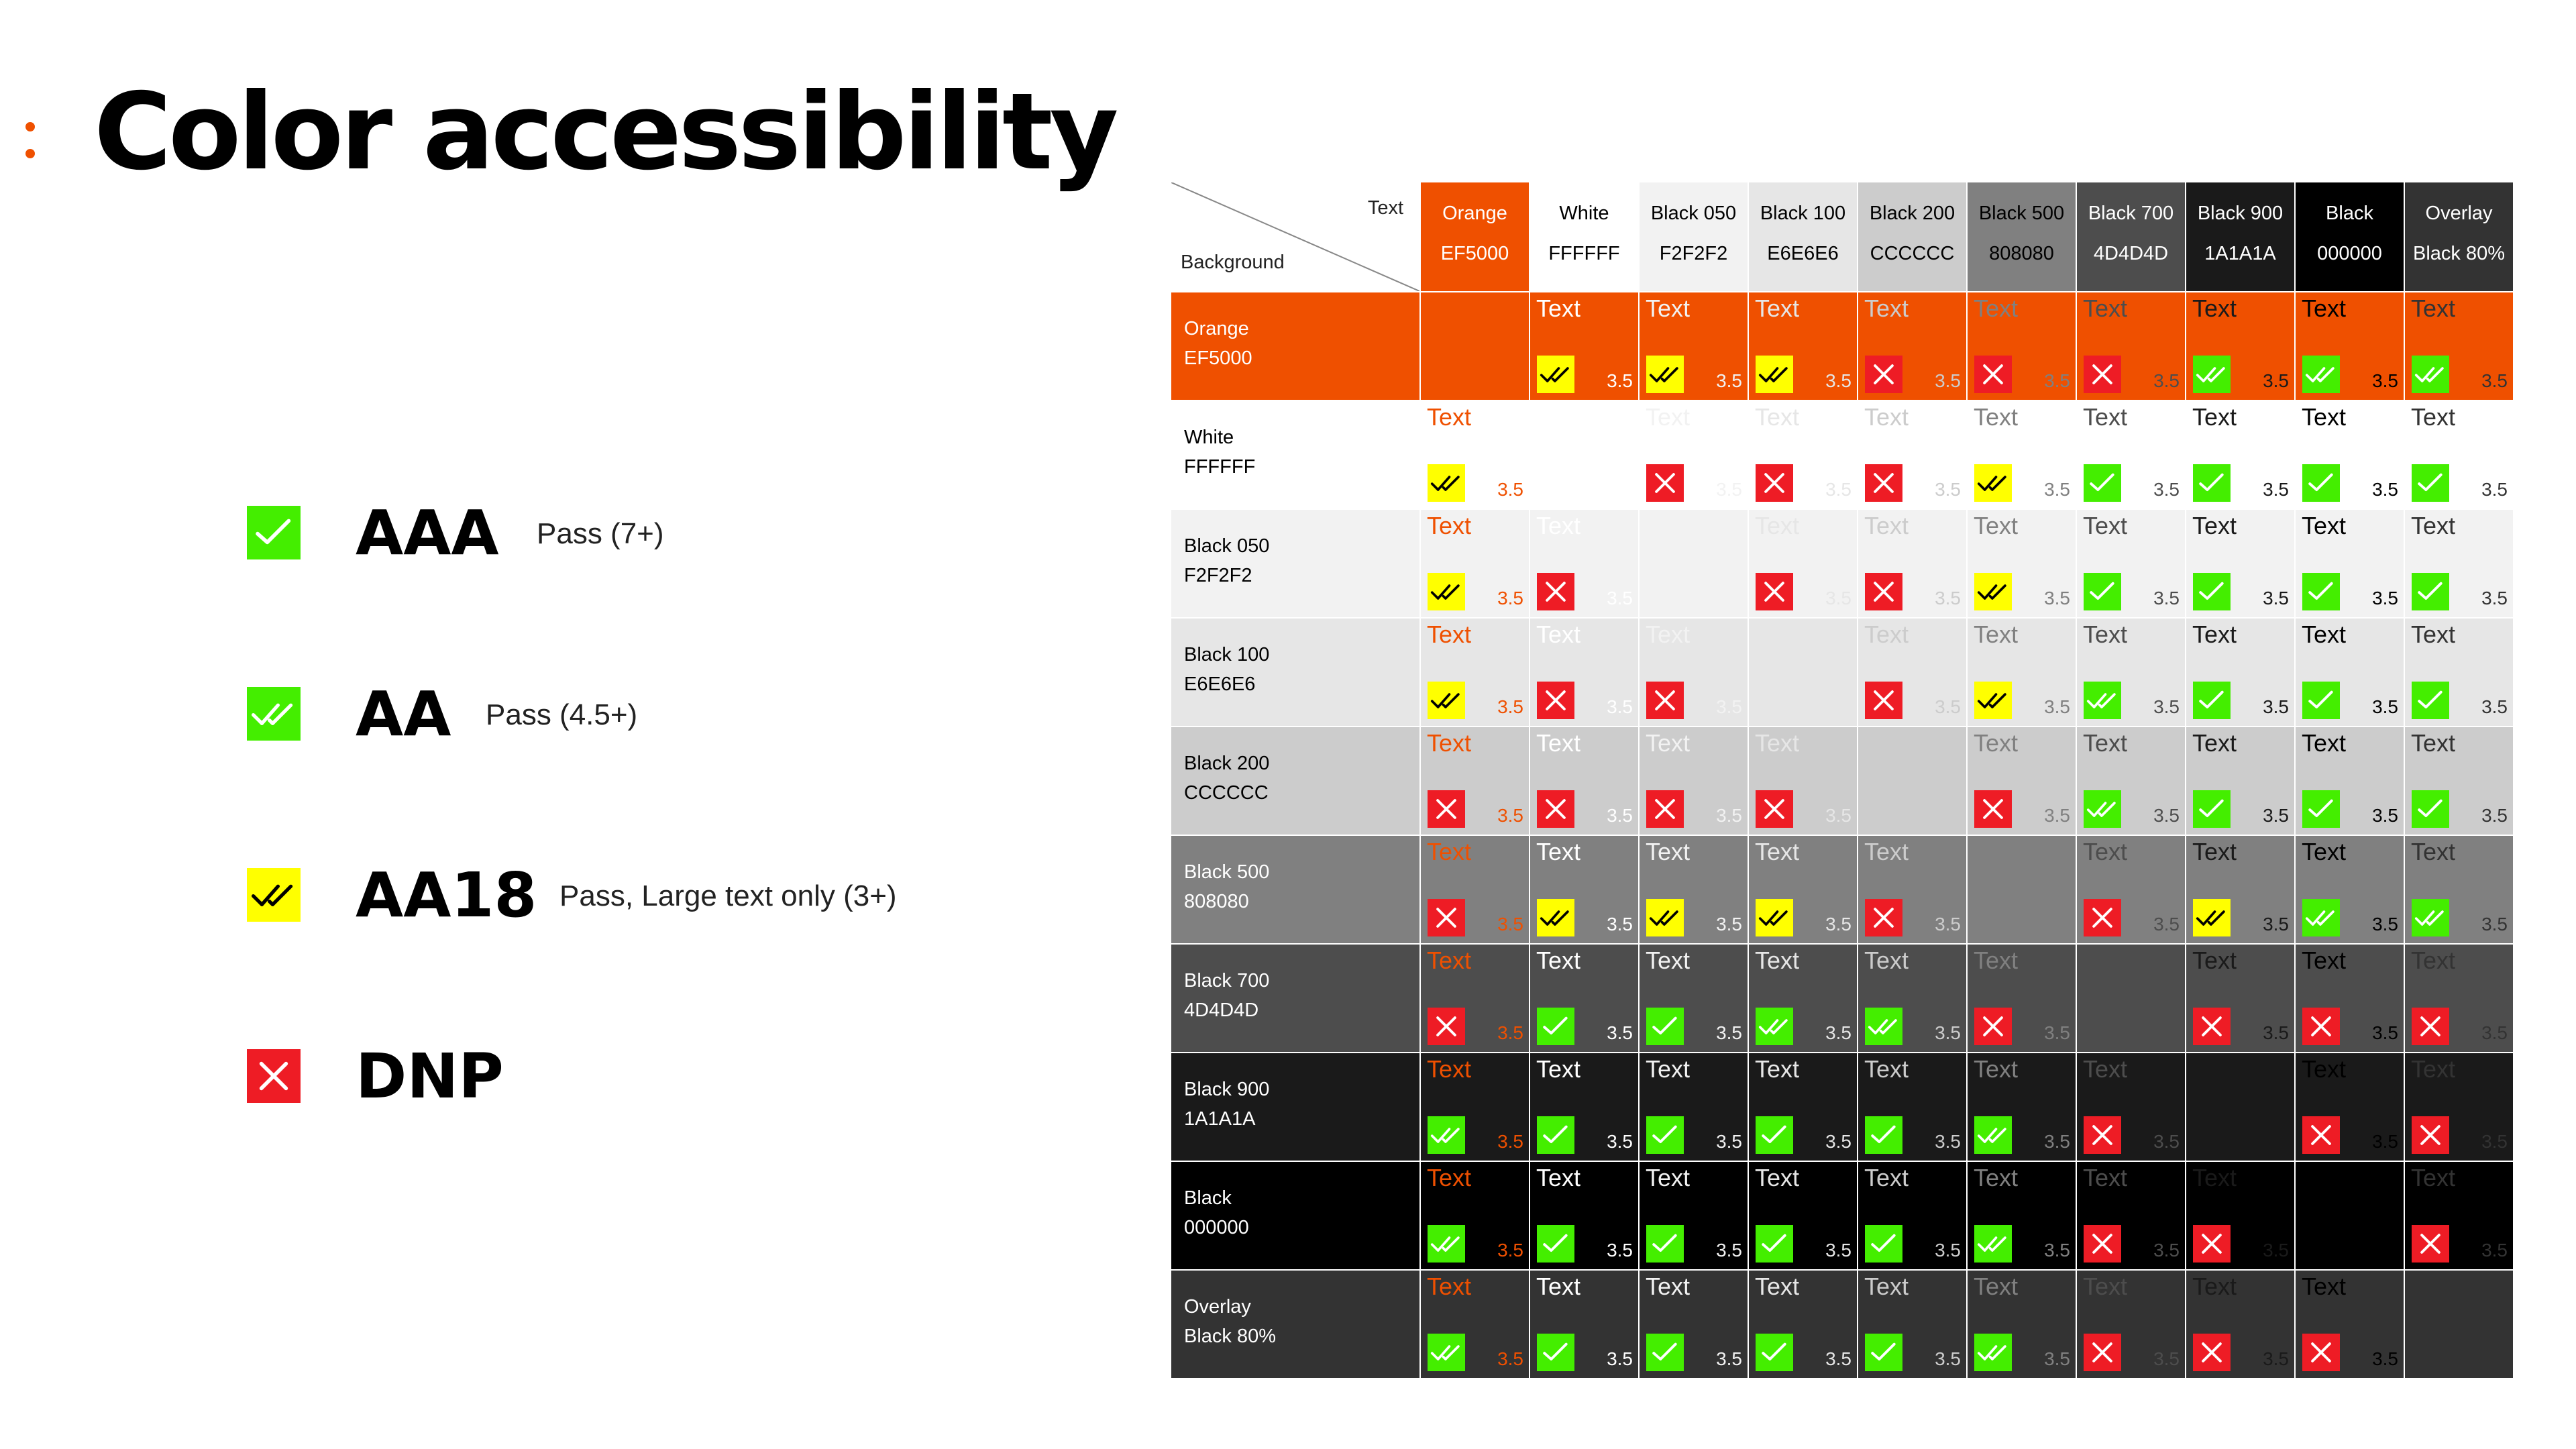 This screenshot has height=1449, width=2576. What do you see at coordinates (1295, 781) in the screenshot?
I see `row-header: Black 200 CCCCCC` at bounding box center [1295, 781].